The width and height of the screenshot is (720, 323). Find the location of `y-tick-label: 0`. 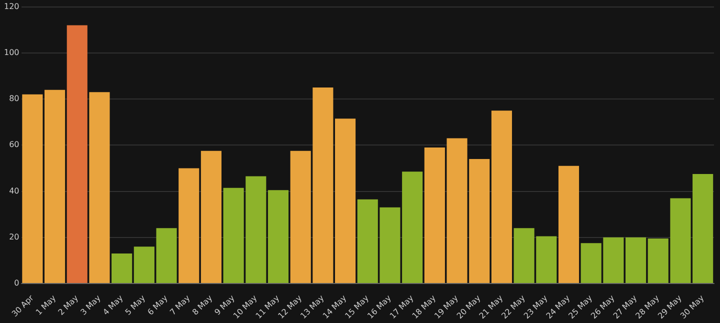

y-tick-label: 0 is located at coordinates (17, 283).